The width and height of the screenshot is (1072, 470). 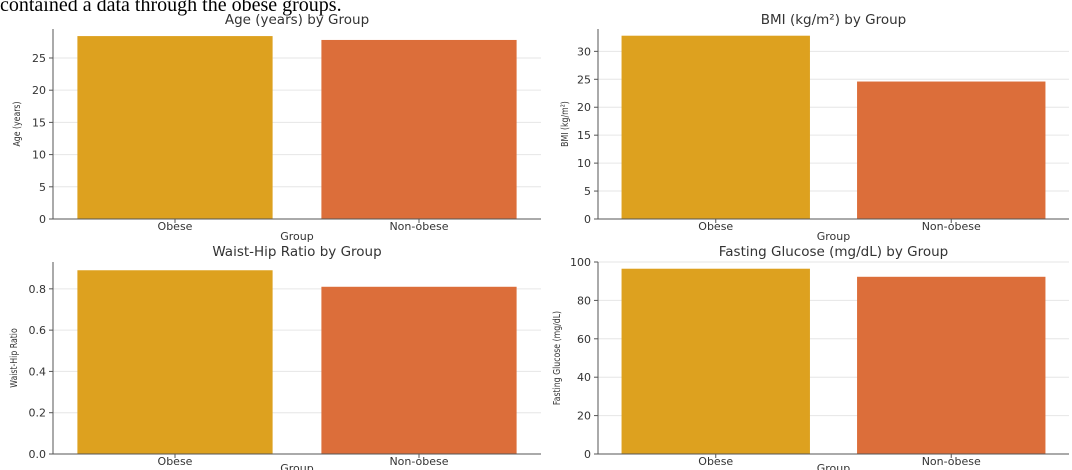 I want to click on y-tick-label: 0.6, so click(x=38, y=330).